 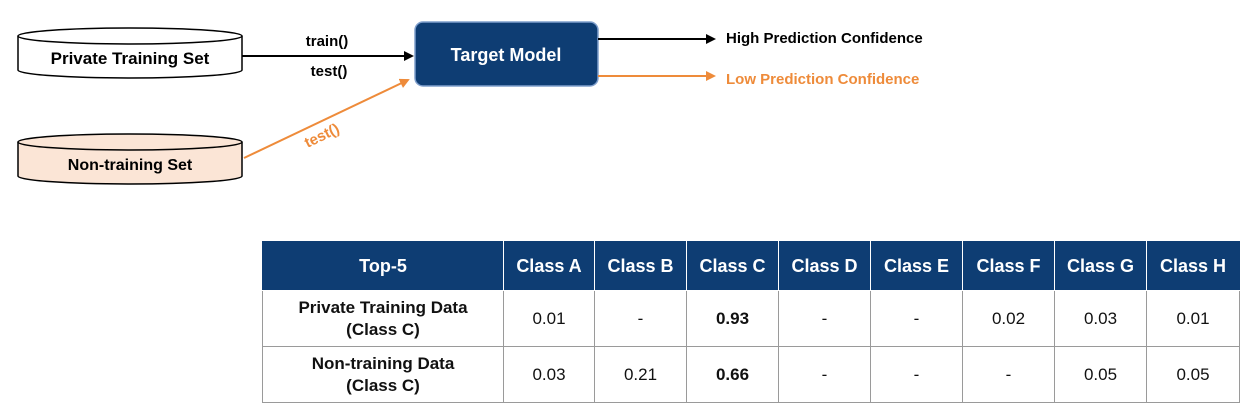 I want to click on test-call-private-label: test(), so click(x=329, y=71).